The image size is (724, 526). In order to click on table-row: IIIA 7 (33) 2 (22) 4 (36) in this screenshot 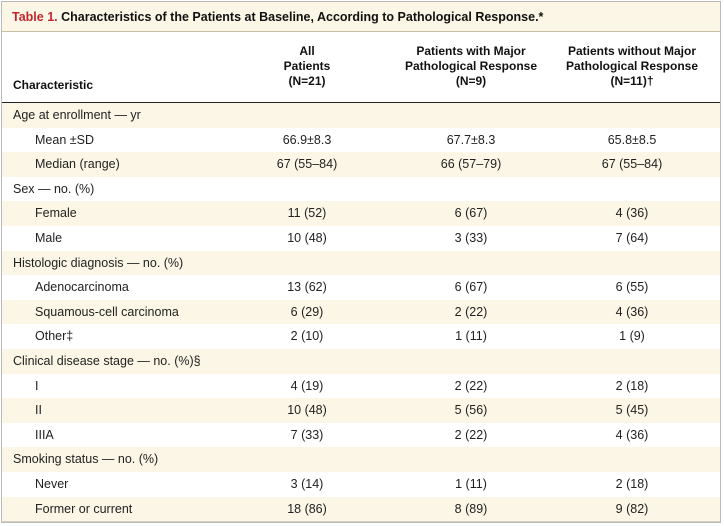, I will do `click(361, 435)`.